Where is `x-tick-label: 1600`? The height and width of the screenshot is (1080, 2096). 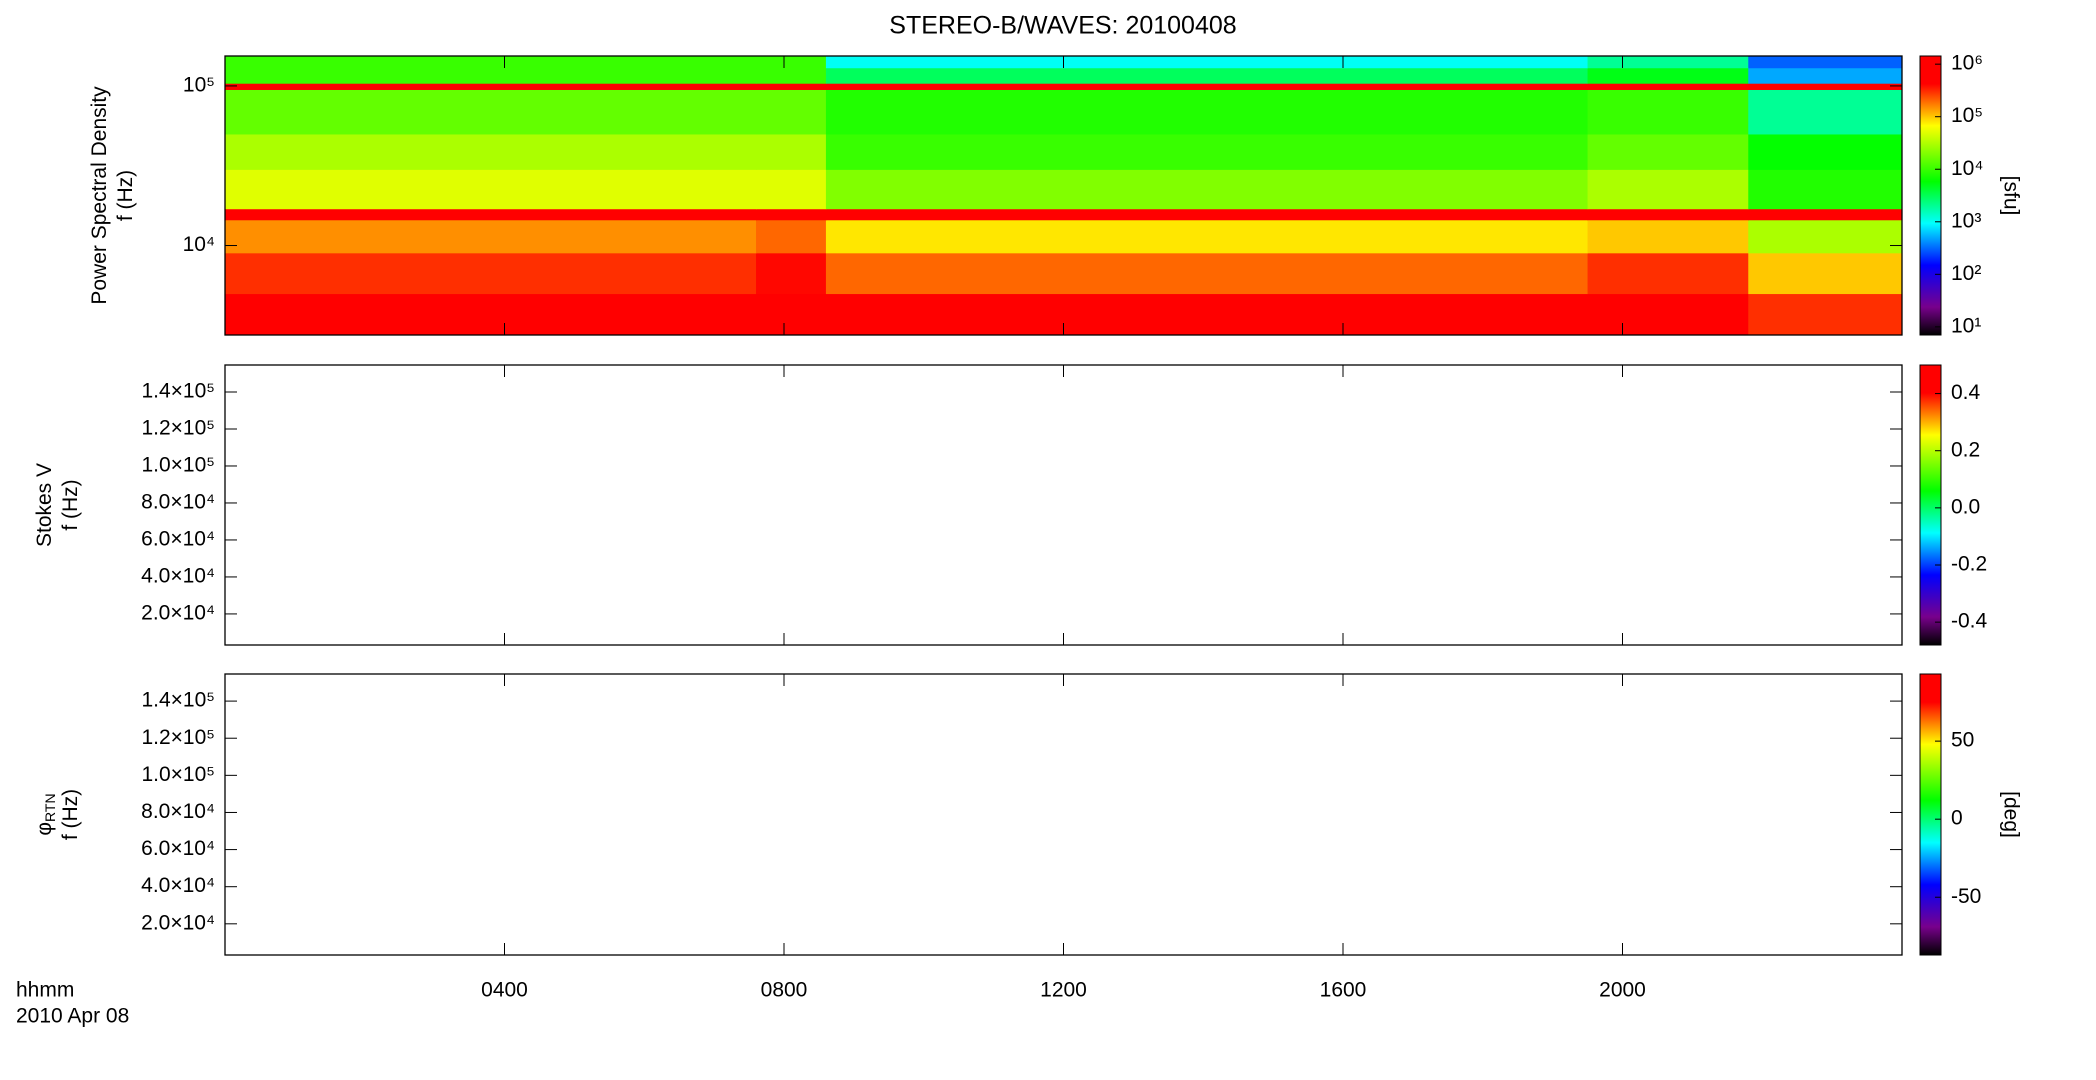 x-tick-label: 1600 is located at coordinates (1343, 990).